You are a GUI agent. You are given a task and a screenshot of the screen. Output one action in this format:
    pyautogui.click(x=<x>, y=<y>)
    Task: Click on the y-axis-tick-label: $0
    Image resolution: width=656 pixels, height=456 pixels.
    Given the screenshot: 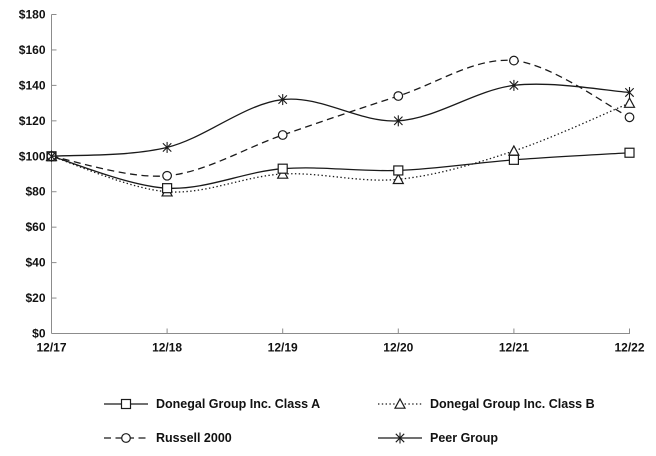 What is the action you would take?
    pyautogui.click(x=39, y=334)
    